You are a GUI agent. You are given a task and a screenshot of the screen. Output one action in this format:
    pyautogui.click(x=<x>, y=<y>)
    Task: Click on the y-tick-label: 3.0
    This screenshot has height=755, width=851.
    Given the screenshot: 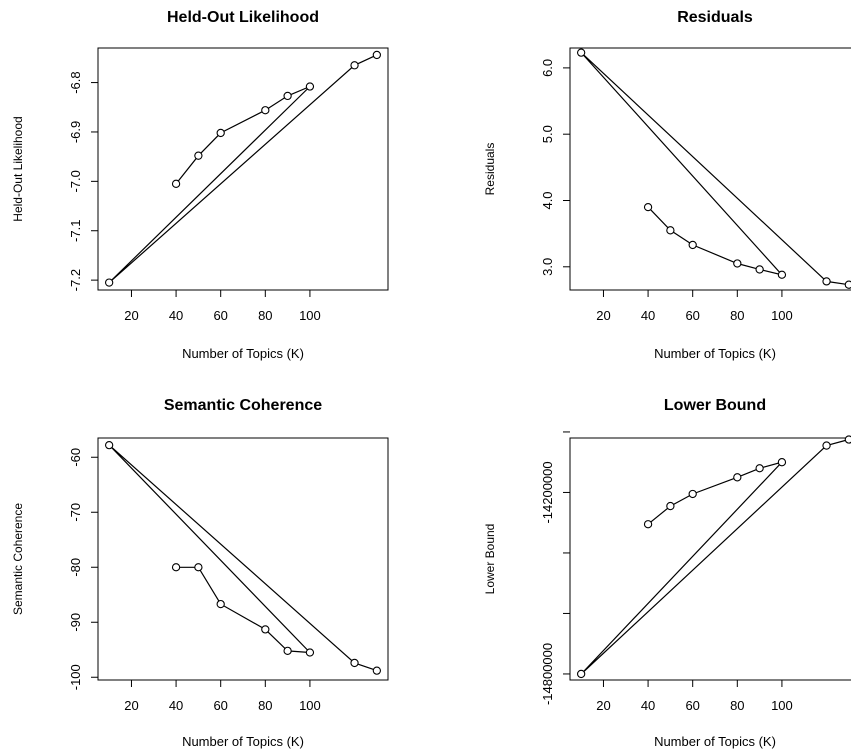 What is the action you would take?
    pyautogui.click(x=547, y=267)
    